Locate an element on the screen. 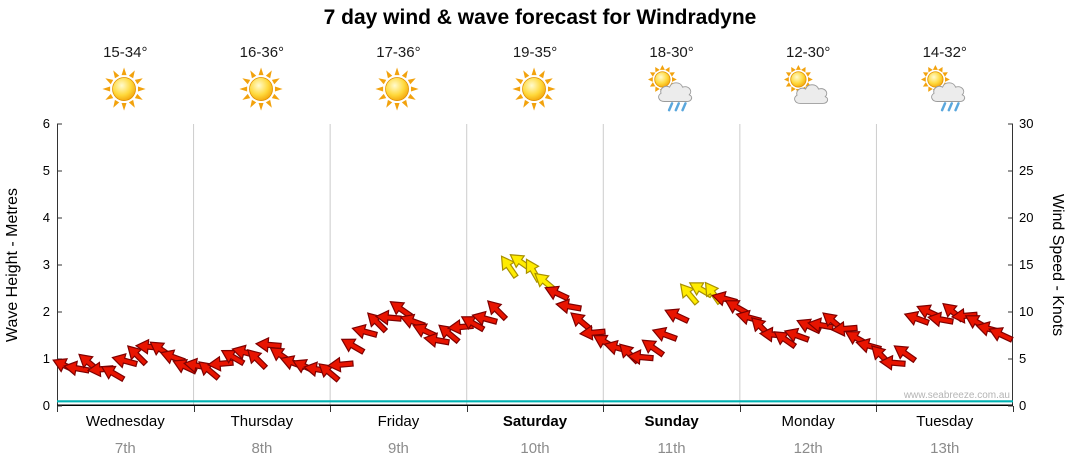 The width and height of the screenshot is (1080, 475). day-label: Monday is located at coordinates (808, 421).